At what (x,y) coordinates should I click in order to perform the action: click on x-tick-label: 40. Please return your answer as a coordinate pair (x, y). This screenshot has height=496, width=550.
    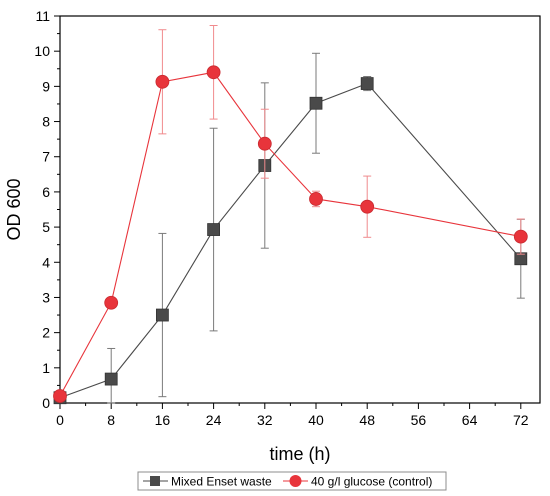
    Looking at the image, I should click on (316, 420).